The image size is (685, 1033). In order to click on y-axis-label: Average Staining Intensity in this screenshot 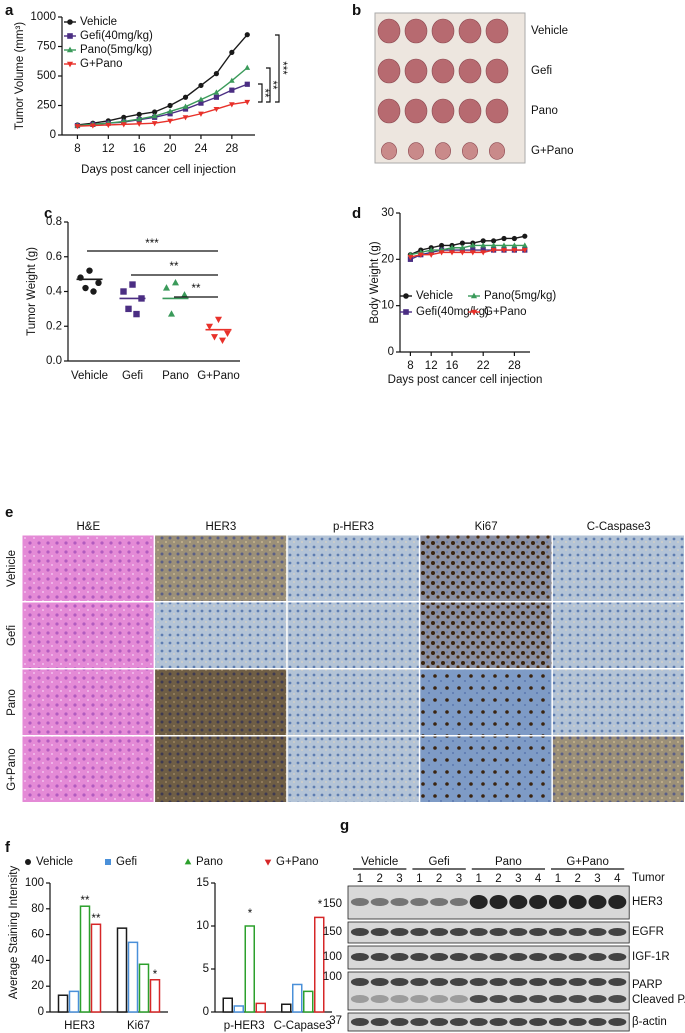, I will do `click(14, 933)`.